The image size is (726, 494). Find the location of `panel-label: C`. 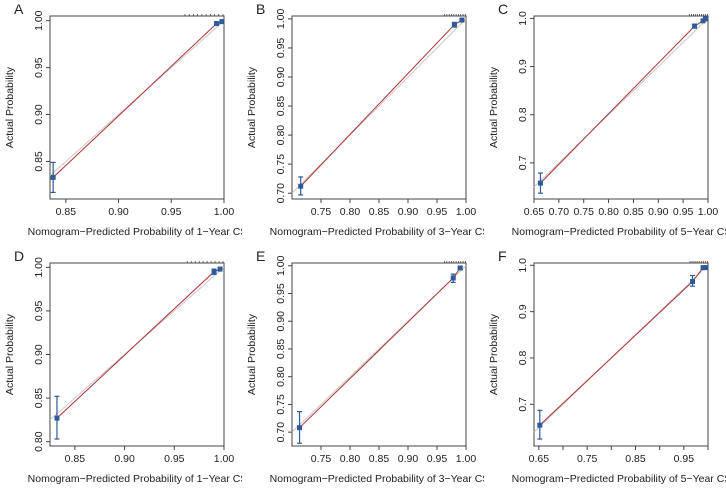

panel-label: C is located at coordinates (503, 9).